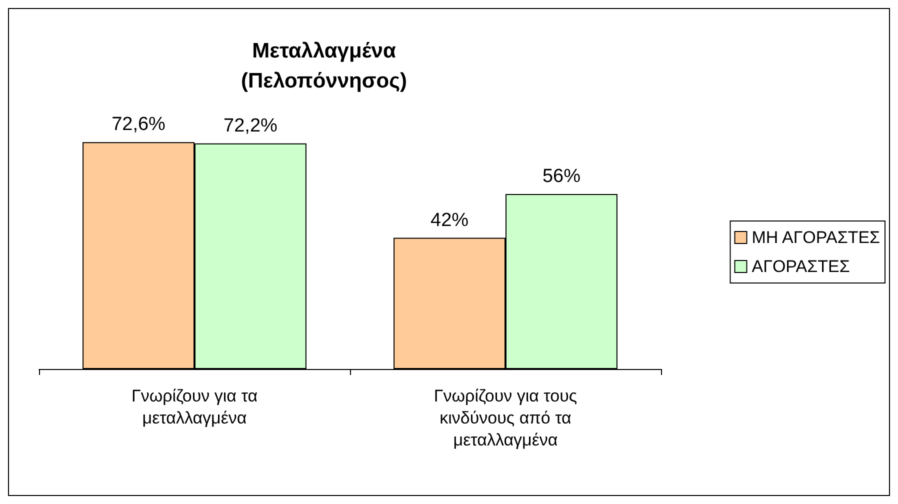  I want to click on chart-title: Μεταλλαγμένα (Πελοπόννησος), so click(324, 66).